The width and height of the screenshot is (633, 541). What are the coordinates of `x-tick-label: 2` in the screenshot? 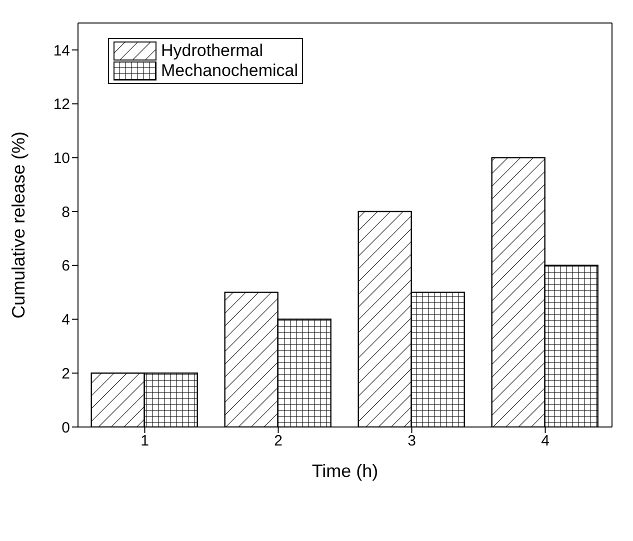 It's located at (278, 441).